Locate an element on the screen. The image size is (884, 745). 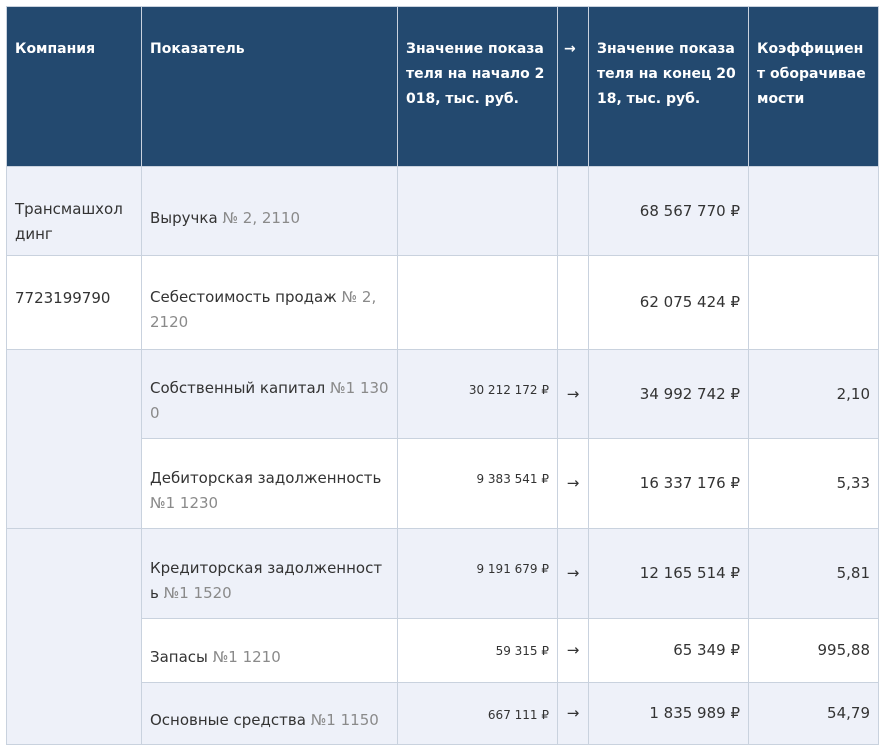
indicator-cell: Выручка № 2, 2110 is located at coordinates (269, 211).